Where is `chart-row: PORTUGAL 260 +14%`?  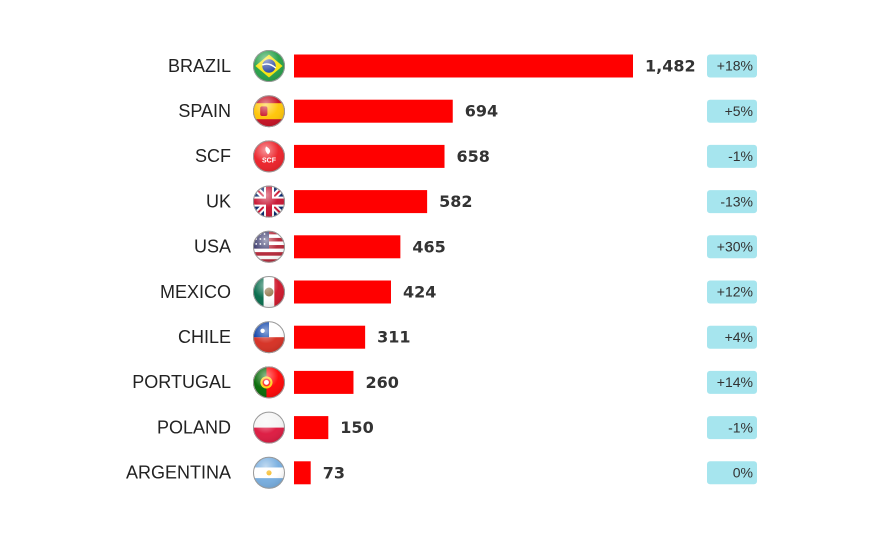 chart-row: PORTUGAL 260 +14% is located at coordinates (444, 382).